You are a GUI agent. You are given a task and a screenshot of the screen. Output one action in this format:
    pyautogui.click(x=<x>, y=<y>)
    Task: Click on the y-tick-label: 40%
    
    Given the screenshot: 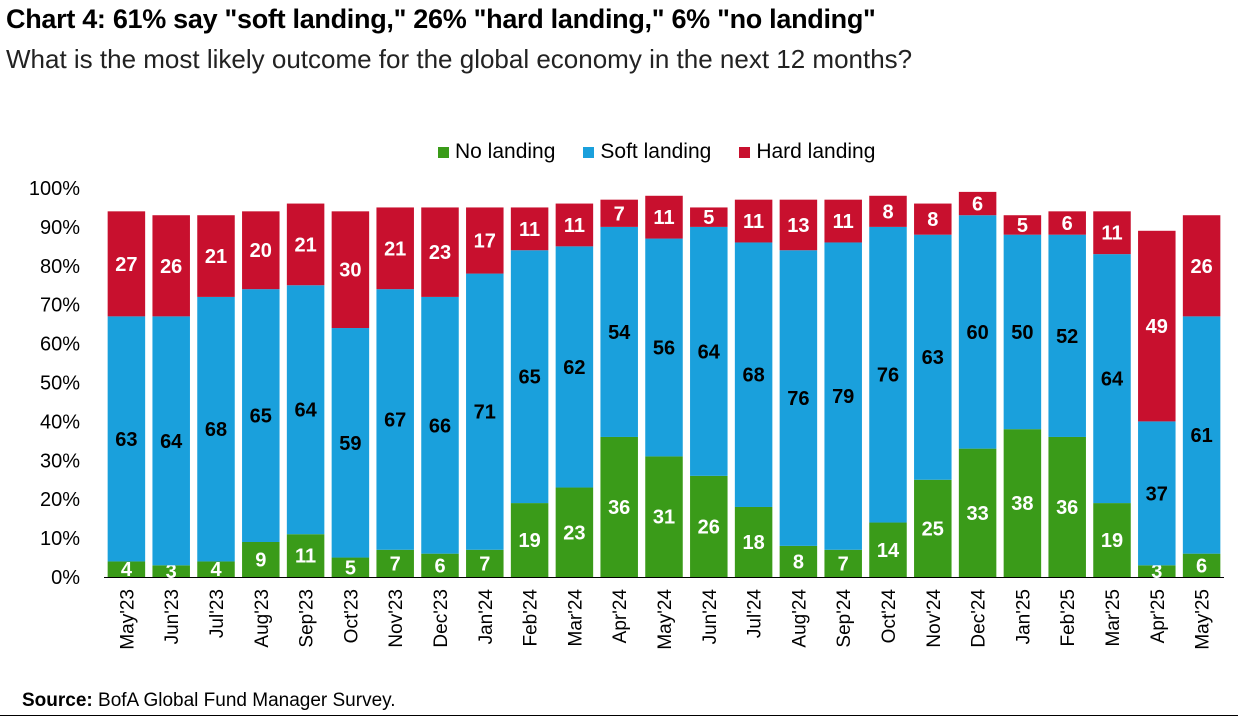 What is the action you would take?
    pyautogui.click(x=60, y=422)
    